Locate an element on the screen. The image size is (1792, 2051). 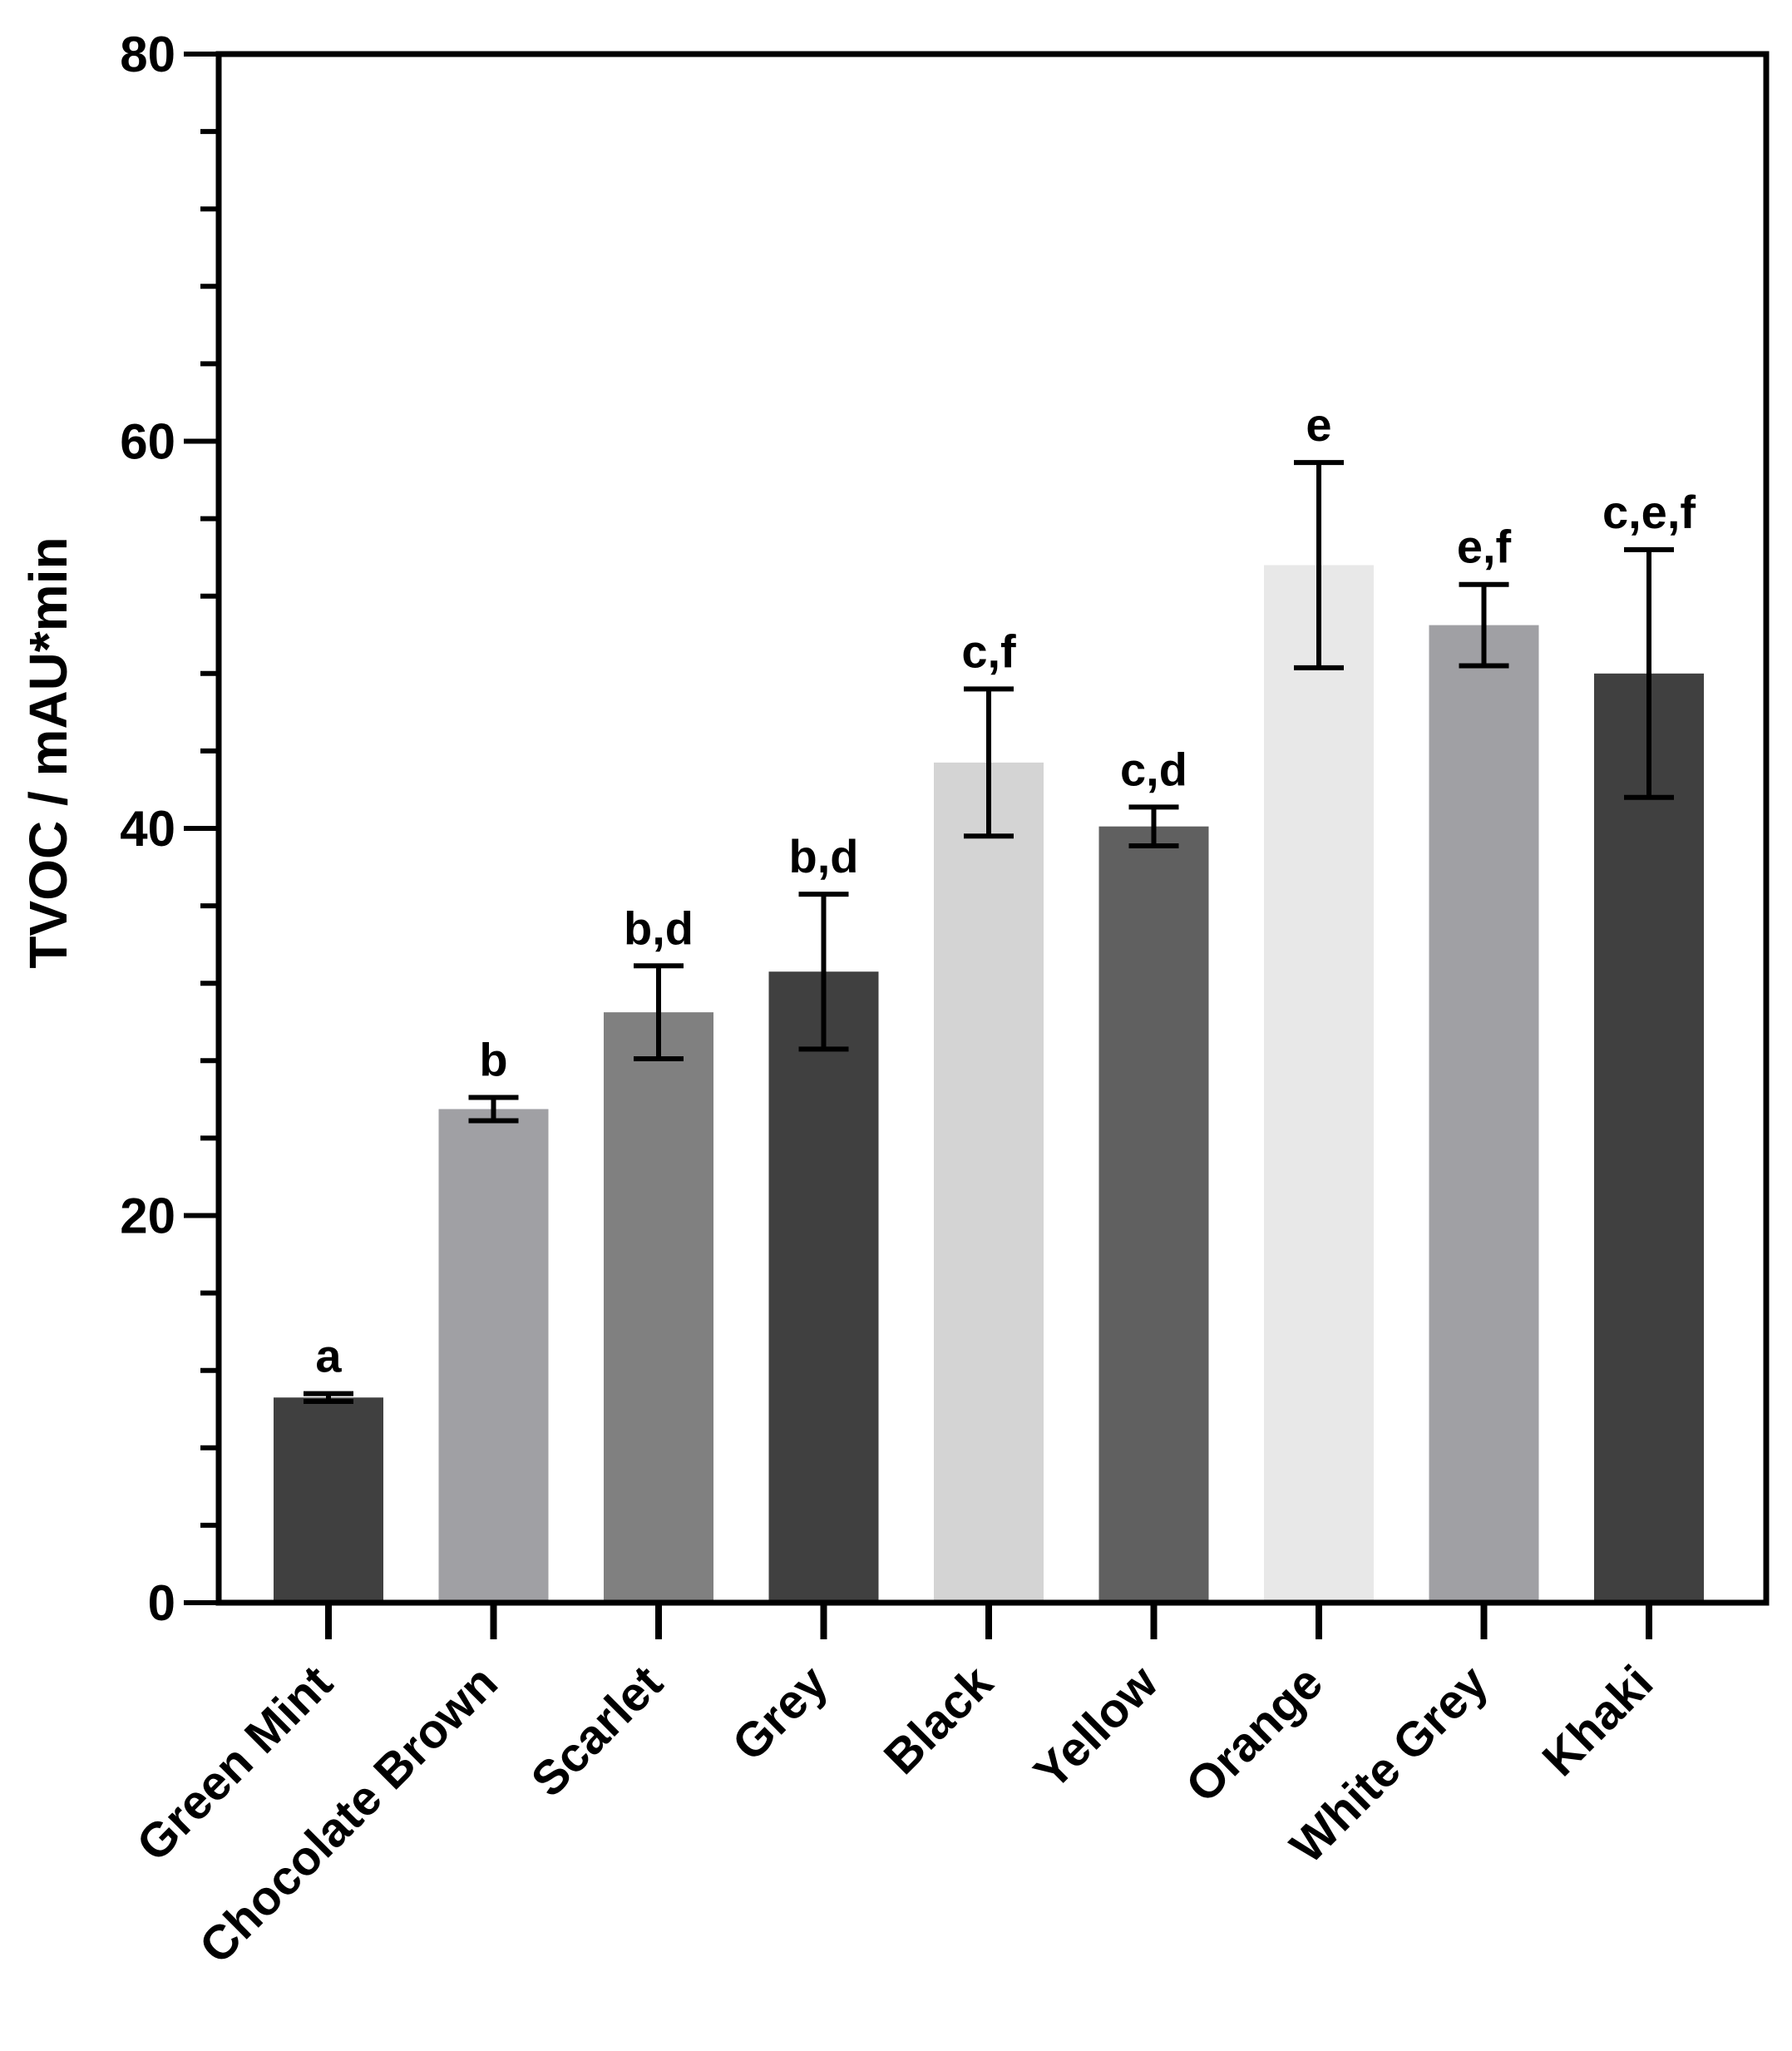
y-tick-label-3: 60 is located at coordinates (147, 442).